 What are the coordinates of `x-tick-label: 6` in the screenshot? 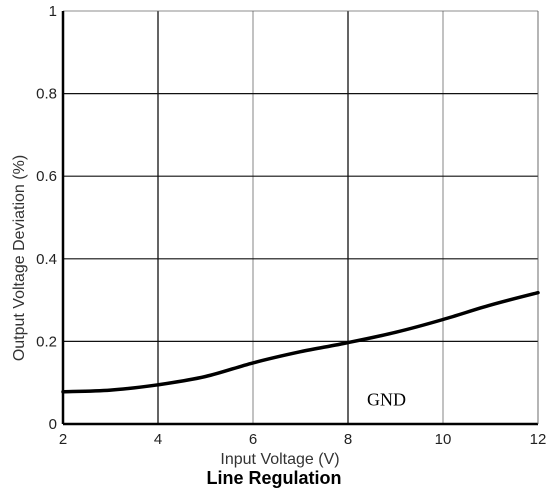 It's located at (253, 439).